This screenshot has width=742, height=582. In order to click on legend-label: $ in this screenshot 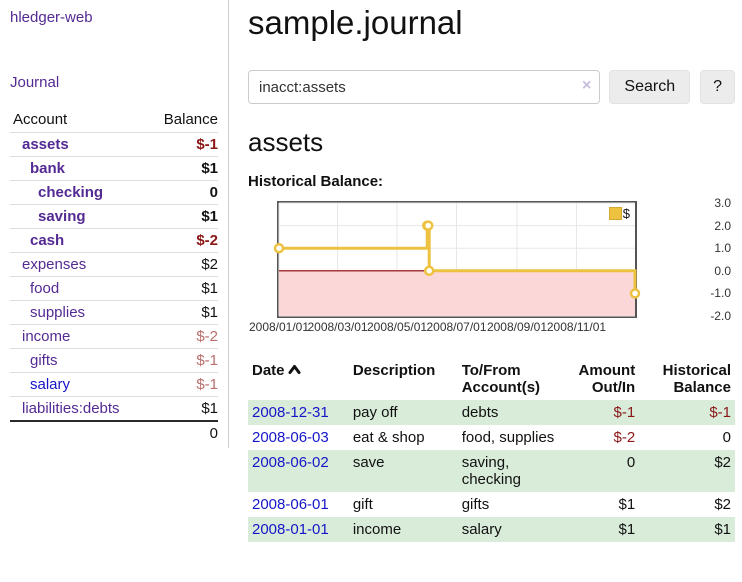, I will do `click(626, 213)`.